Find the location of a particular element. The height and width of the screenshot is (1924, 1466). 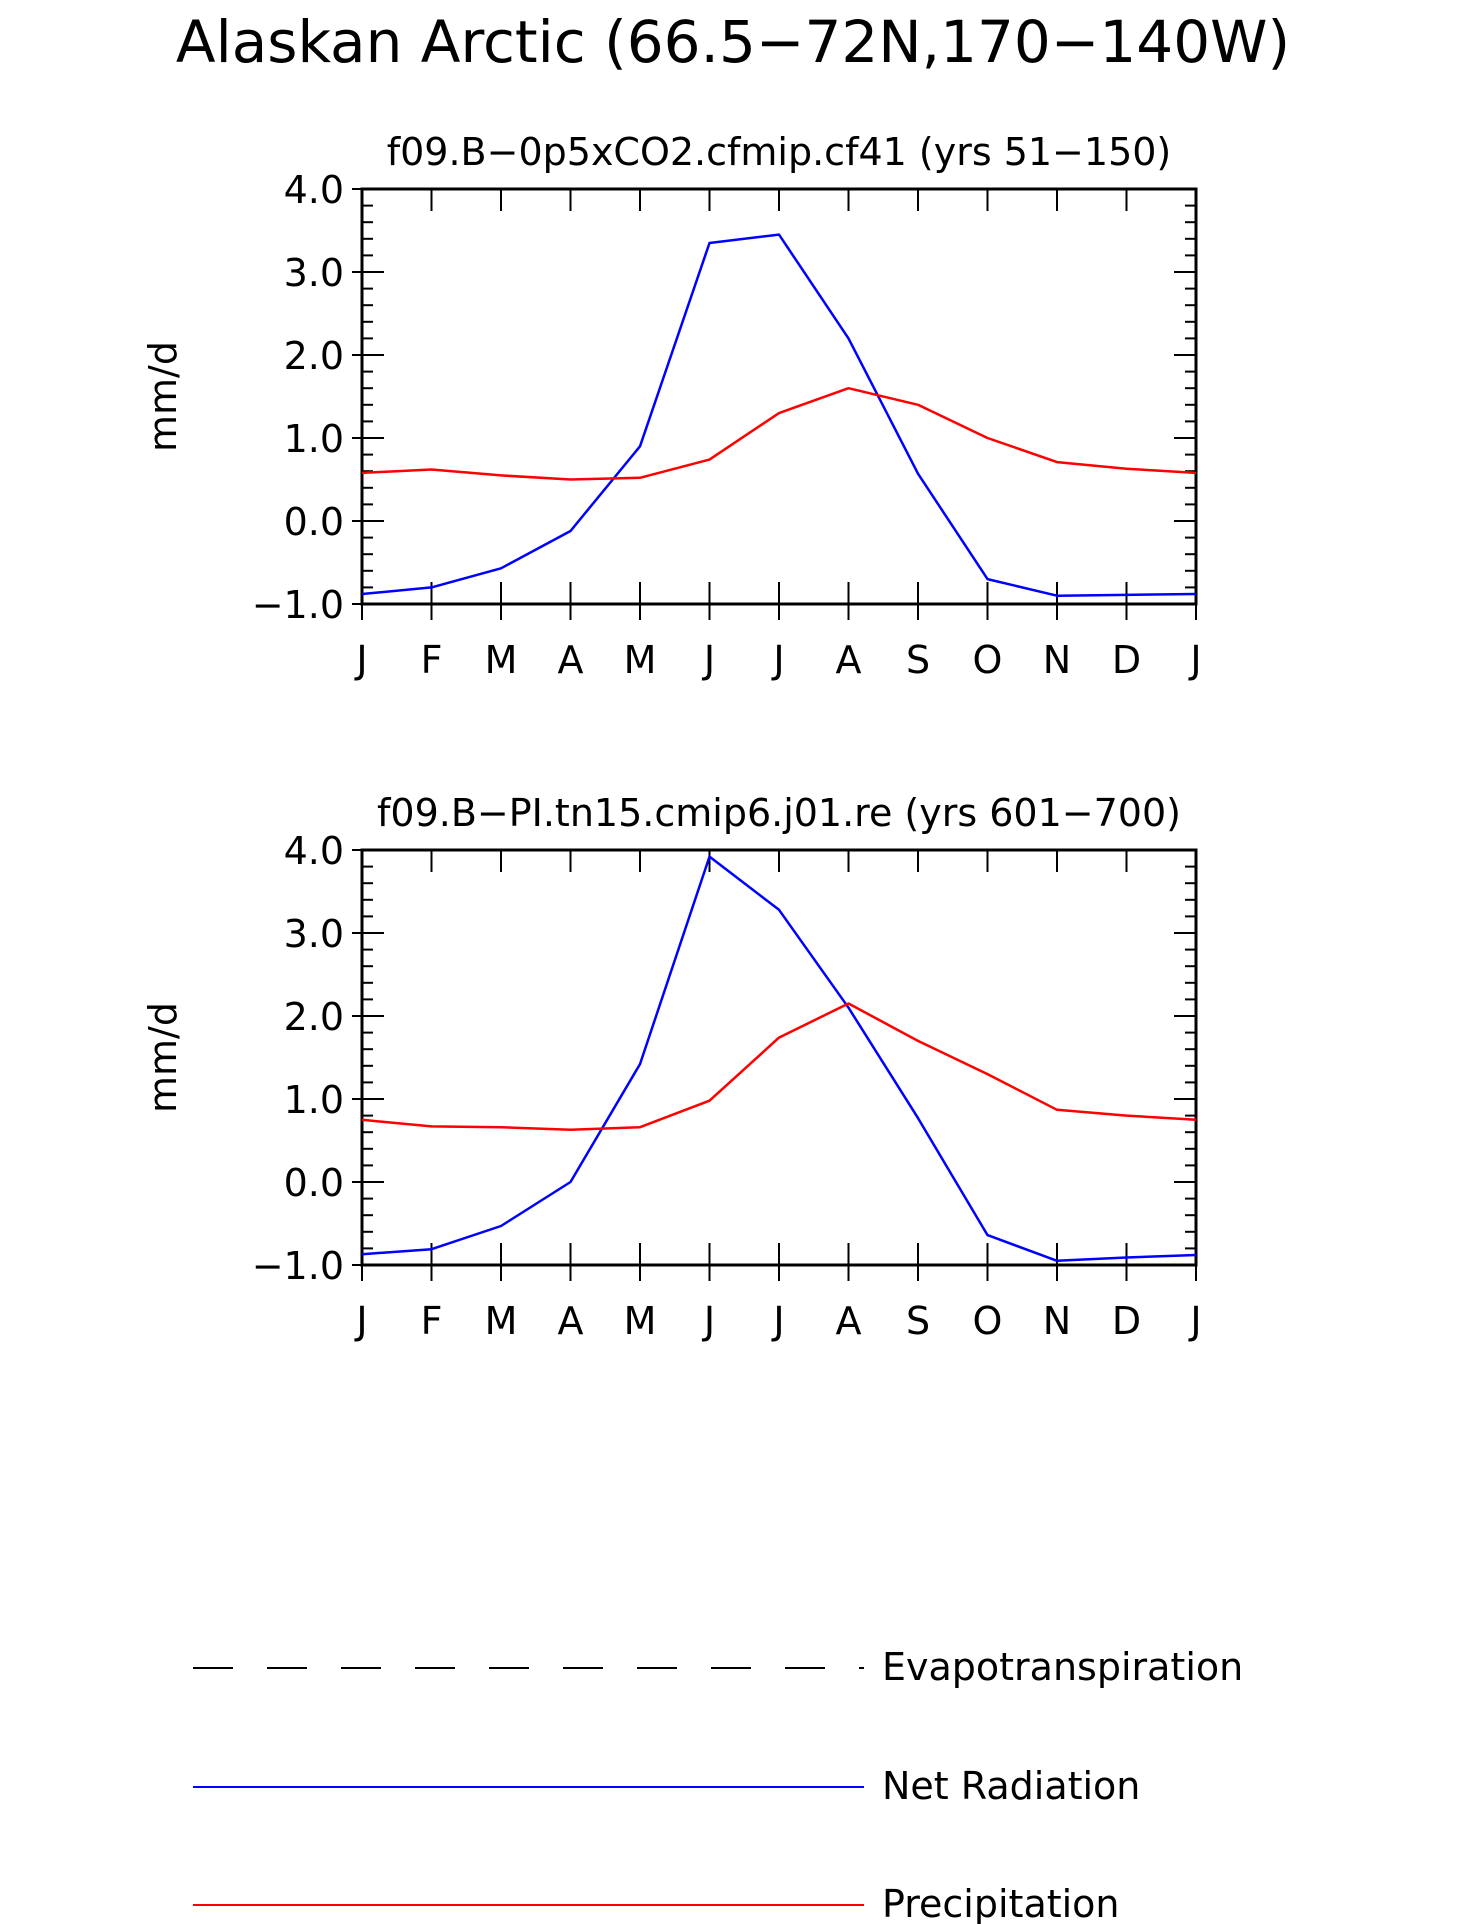

figure-title: Alaskan Arctic (66.5−72N,170−140W) is located at coordinates (733, 42).